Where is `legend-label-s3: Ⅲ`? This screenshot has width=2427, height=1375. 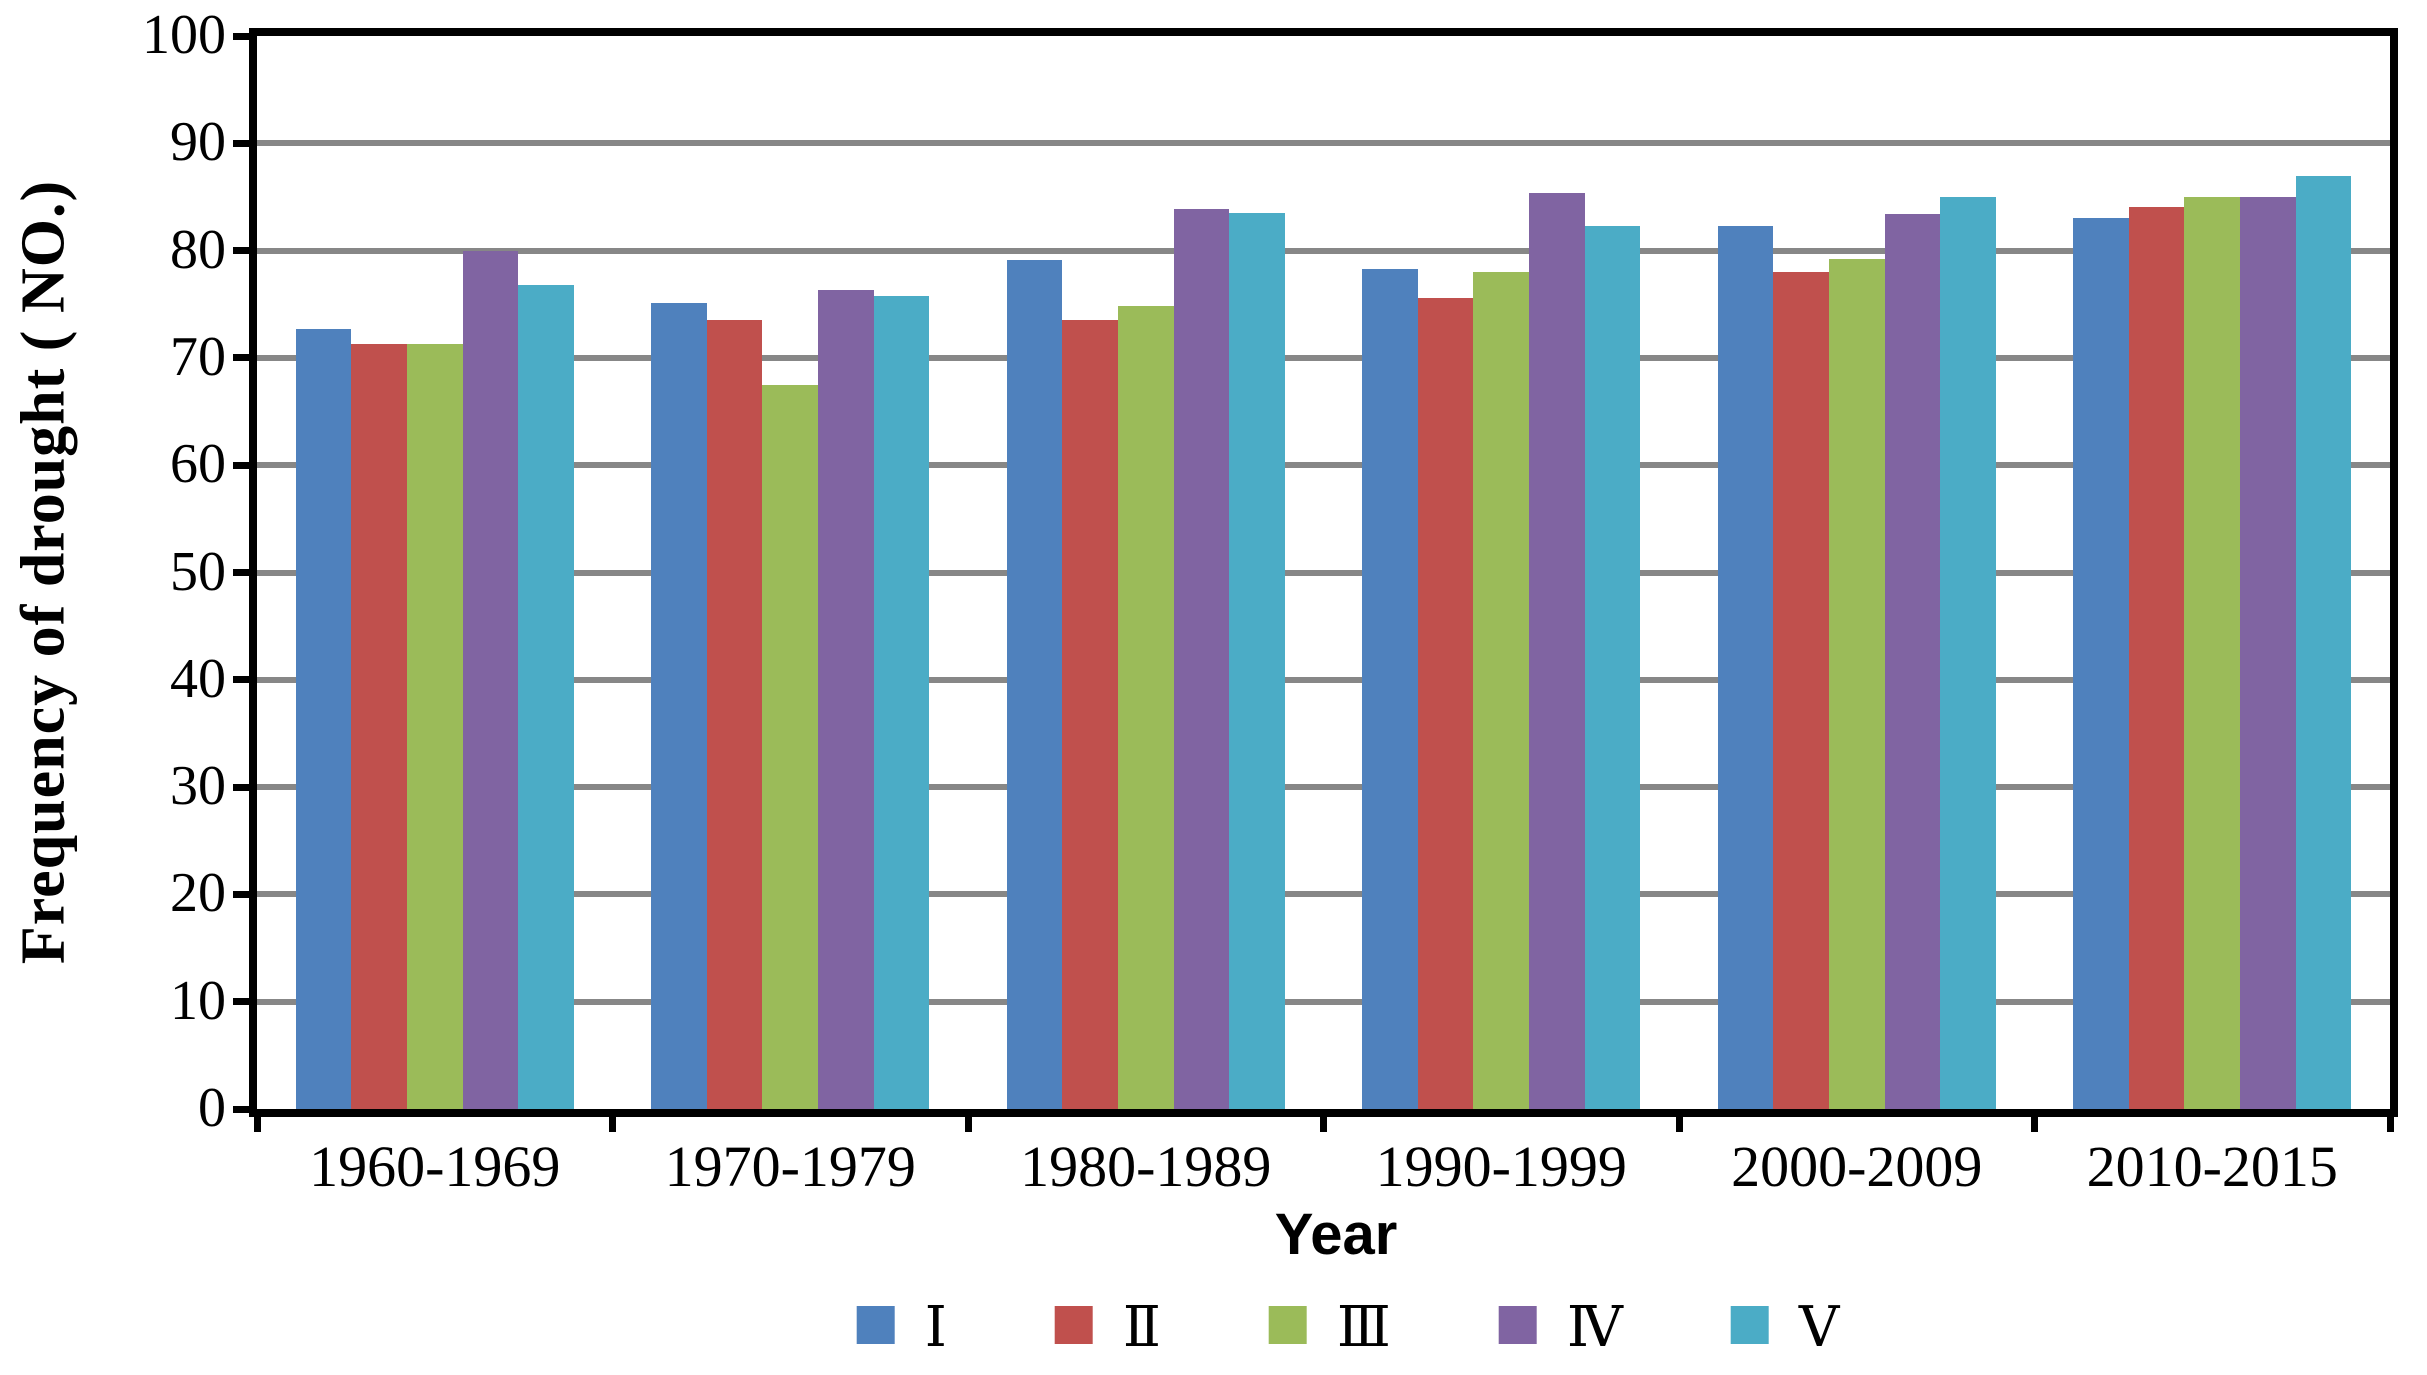
legend-label-s3: Ⅲ is located at coordinates (1363, 1328).